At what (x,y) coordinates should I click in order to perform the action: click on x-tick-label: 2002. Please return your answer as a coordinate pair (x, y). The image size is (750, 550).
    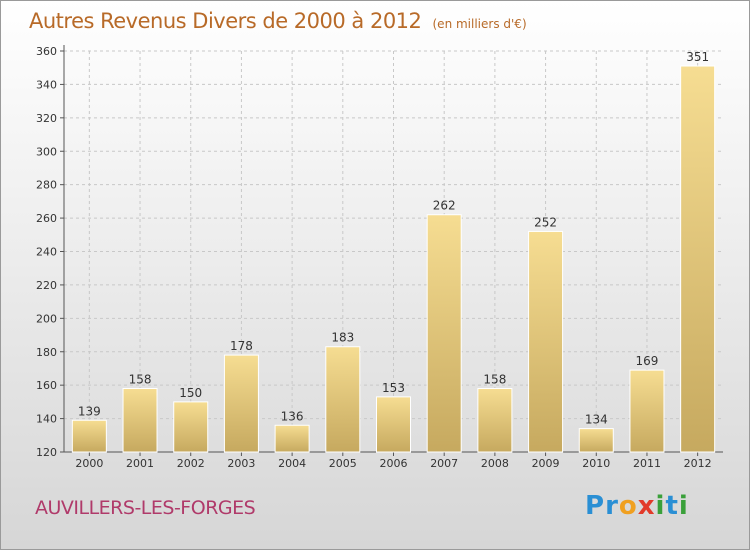
    Looking at the image, I should click on (191, 463).